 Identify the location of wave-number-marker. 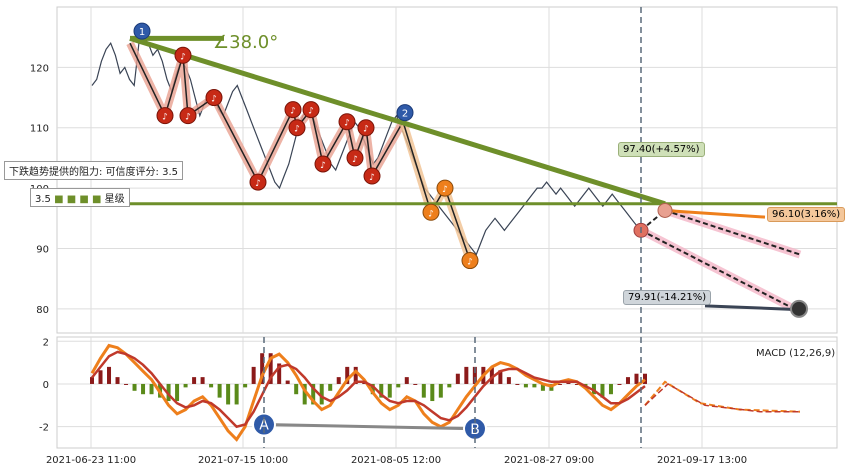
(142, 31).